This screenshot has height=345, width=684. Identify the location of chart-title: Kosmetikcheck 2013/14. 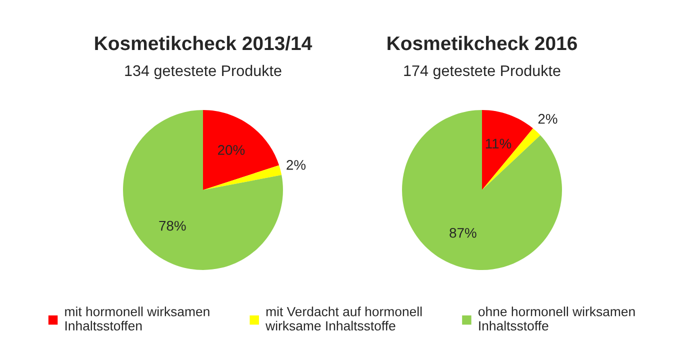
(203, 43).